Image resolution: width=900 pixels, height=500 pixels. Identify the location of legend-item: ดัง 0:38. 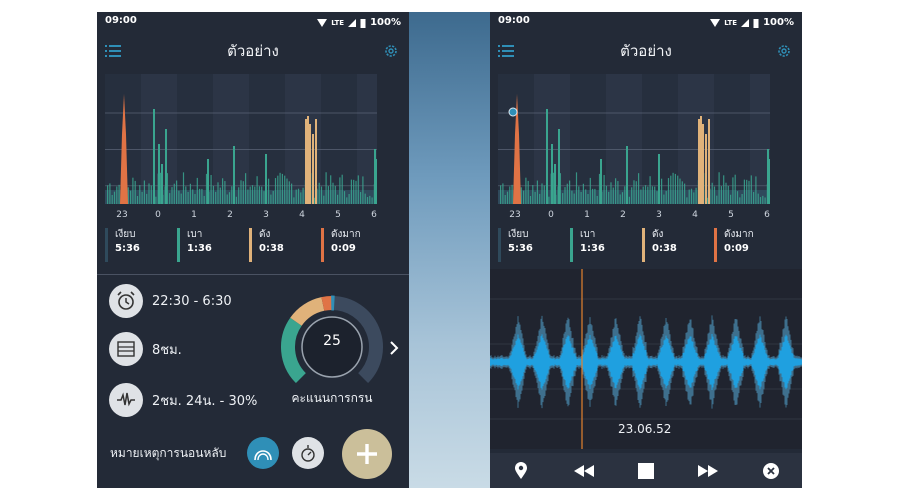
(659, 245).